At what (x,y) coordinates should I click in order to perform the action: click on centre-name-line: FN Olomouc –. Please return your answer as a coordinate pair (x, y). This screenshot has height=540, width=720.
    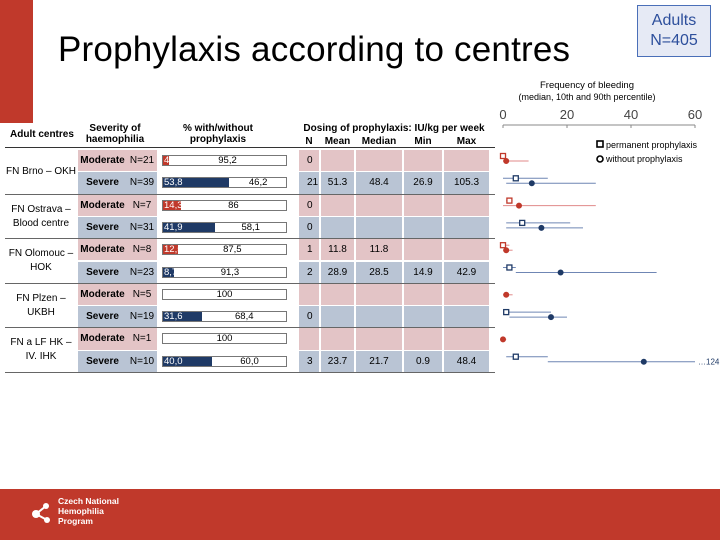
    Looking at the image, I should click on (41, 254).